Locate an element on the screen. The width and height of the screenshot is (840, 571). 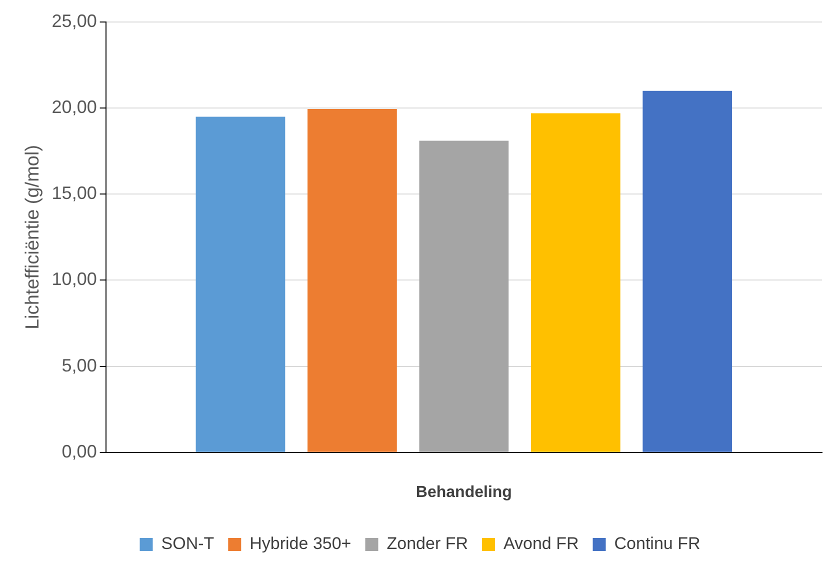
y-tick-label: 20,00 is located at coordinates (74, 107).